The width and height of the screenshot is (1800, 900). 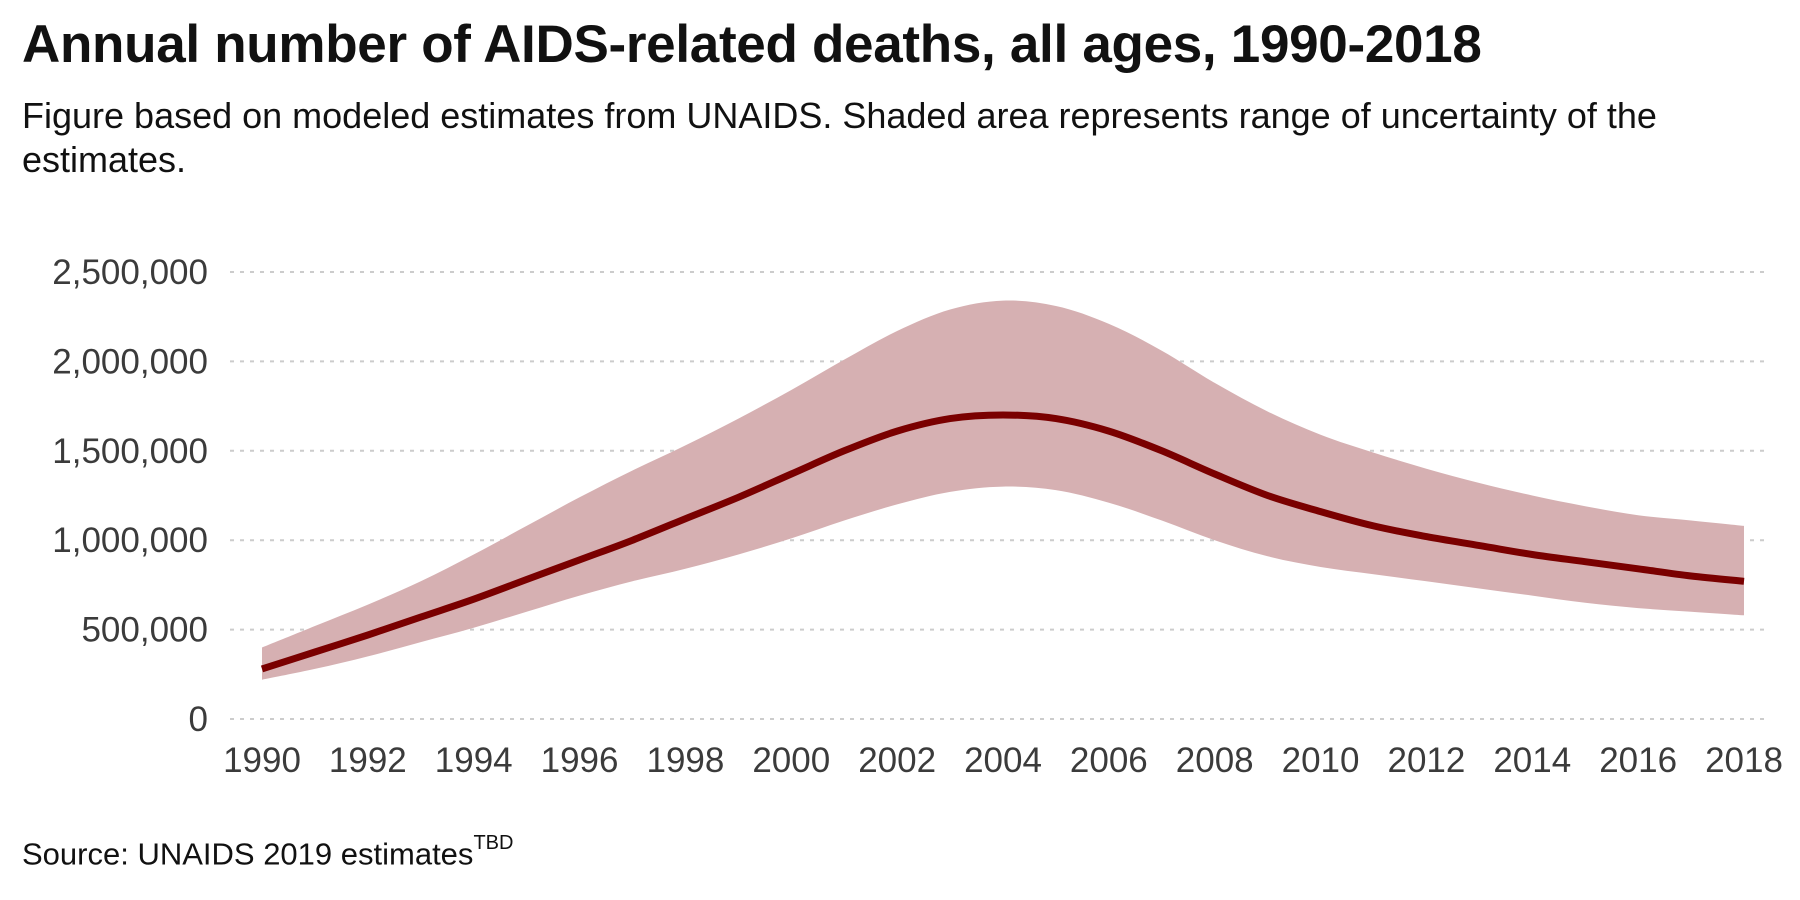 What do you see at coordinates (791, 760) in the screenshot?
I see `x-tick-label: 2000` at bounding box center [791, 760].